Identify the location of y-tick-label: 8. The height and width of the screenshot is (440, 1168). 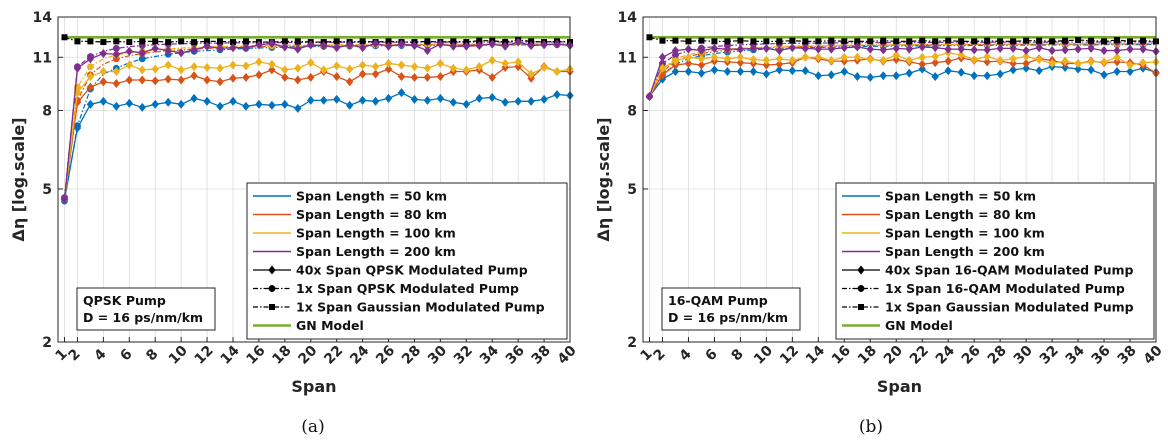
(632, 111).